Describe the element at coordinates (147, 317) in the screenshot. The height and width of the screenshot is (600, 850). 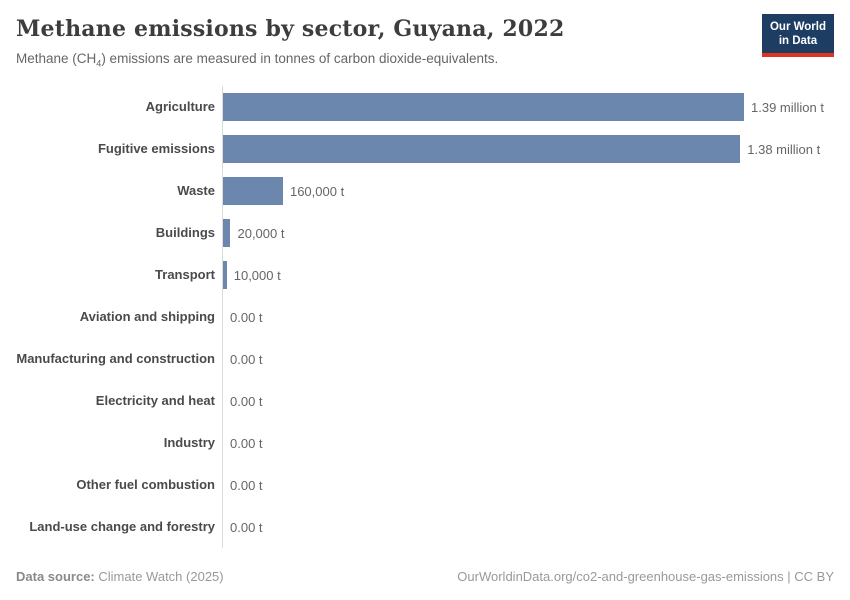
I see `category-label: Aviation and shipping` at that location.